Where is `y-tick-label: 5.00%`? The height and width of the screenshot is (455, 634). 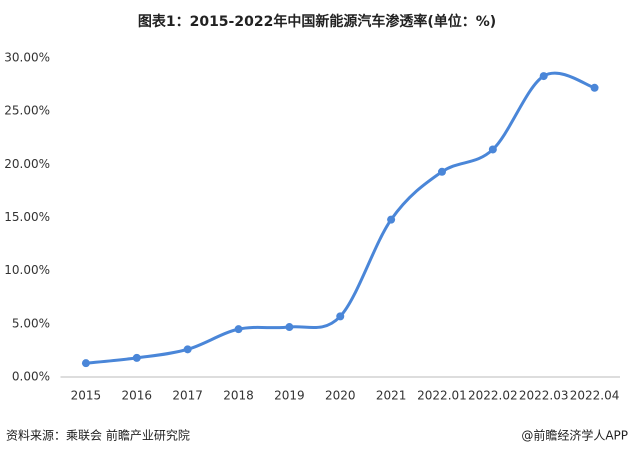
y-tick-label: 5.00% is located at coordinates (31, 323).